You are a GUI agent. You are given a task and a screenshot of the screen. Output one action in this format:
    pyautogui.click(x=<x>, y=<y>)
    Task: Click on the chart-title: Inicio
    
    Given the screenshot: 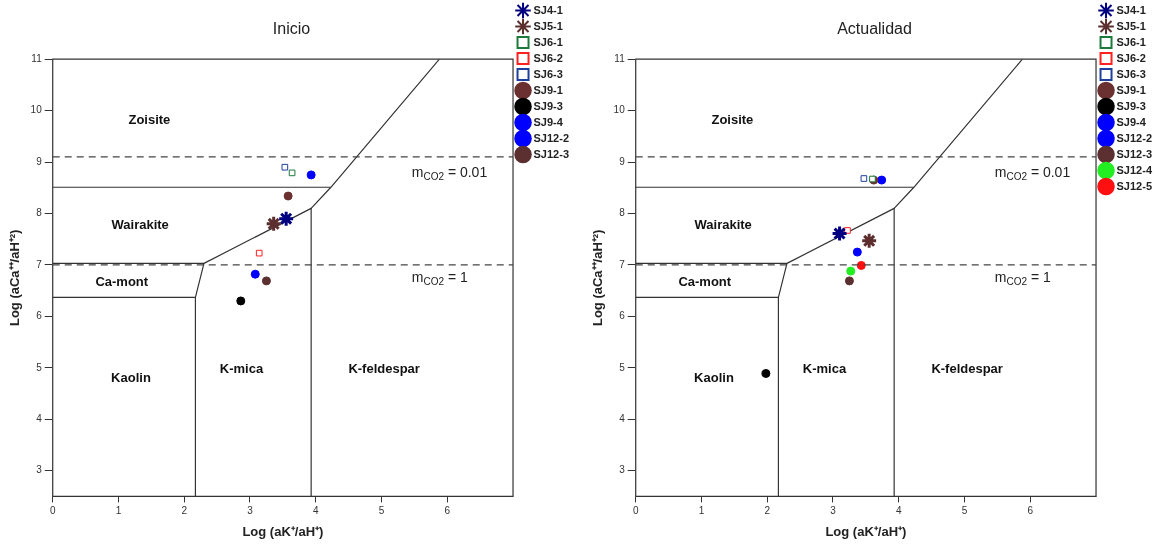 What is the action you would take?
    pyautogui.click(x=291, y=29)
    